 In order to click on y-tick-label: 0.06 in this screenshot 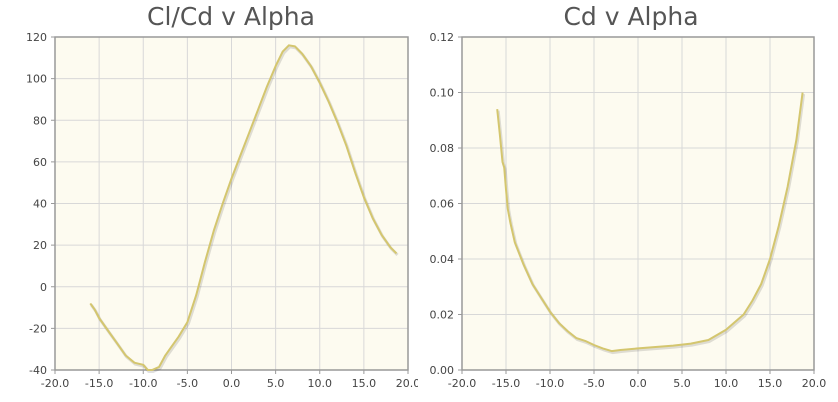, I will do `click(442, 204)`.